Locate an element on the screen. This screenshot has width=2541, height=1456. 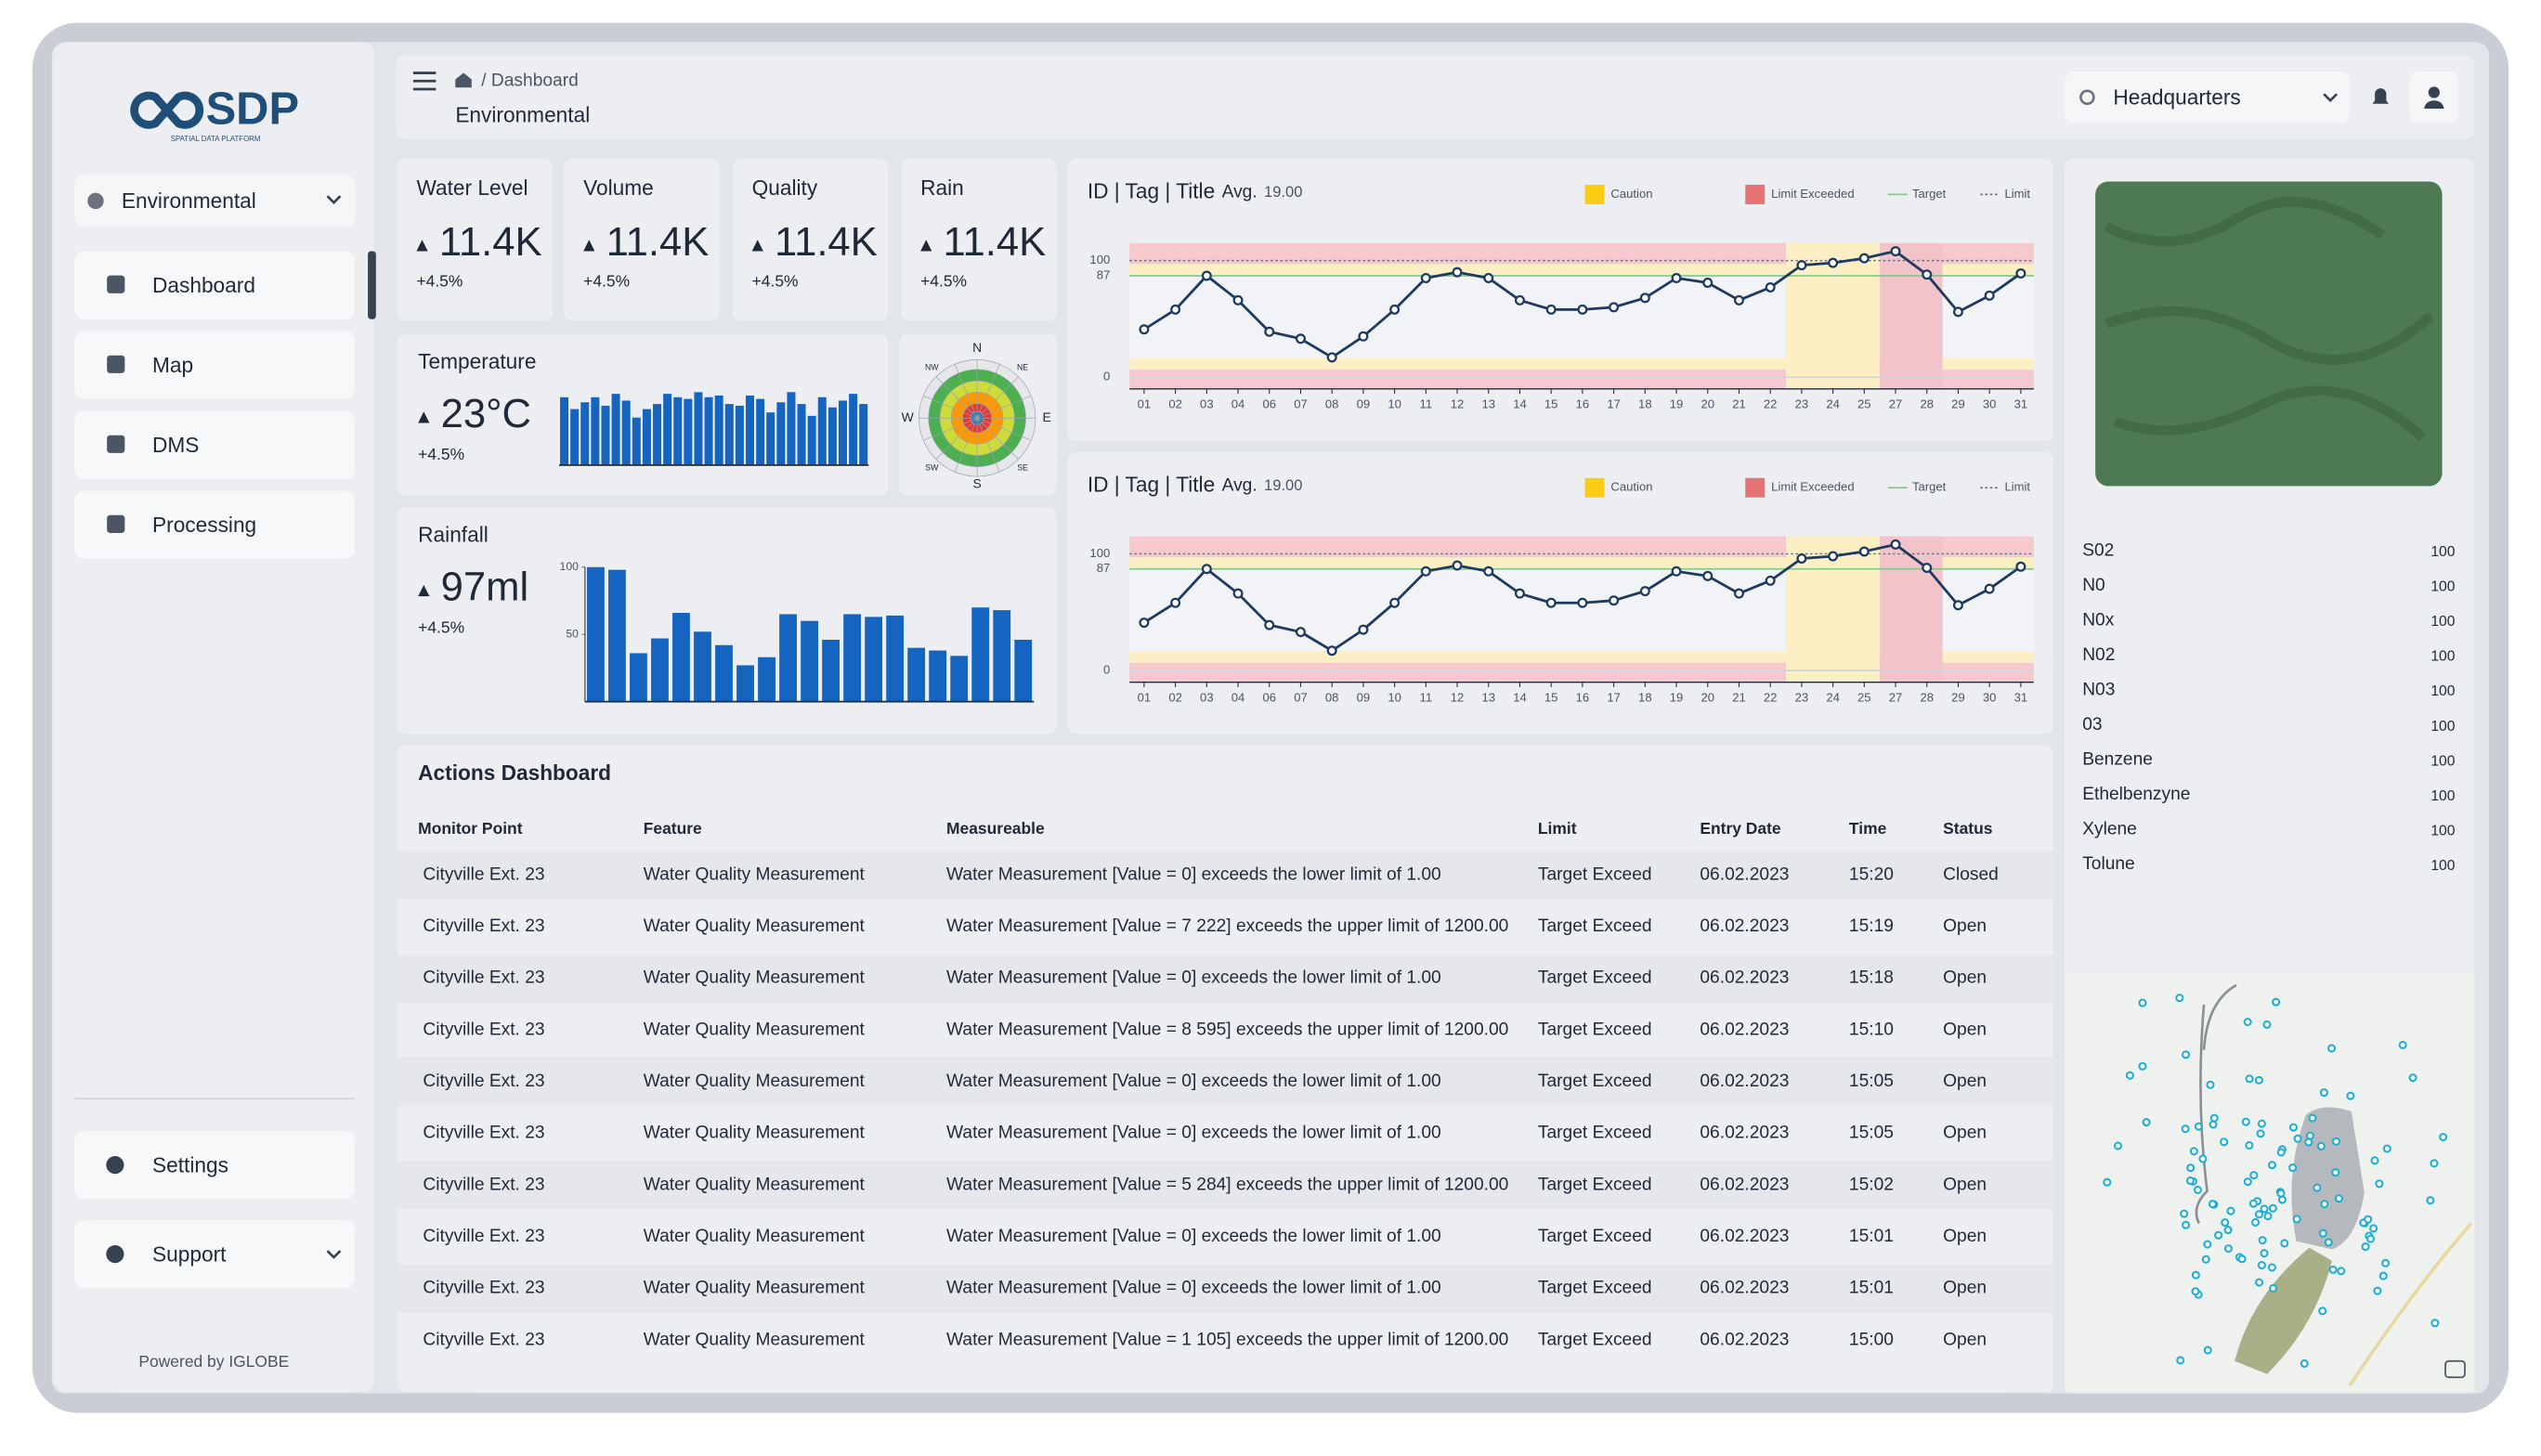
breadcrumb: / Dashboard is located at coordinates (530, 80).